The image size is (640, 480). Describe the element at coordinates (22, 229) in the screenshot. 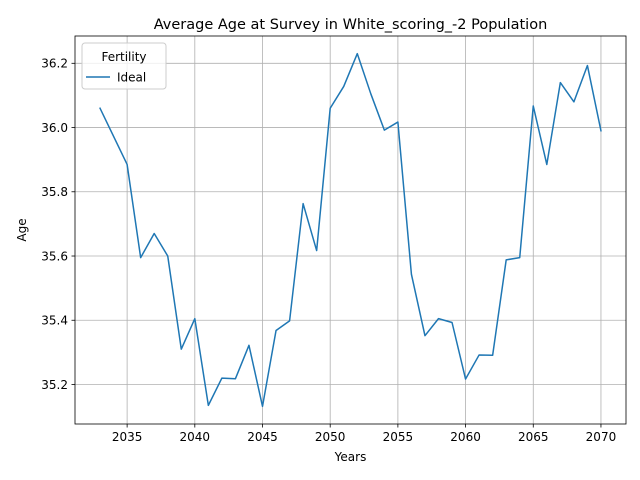

I see `y-axis-label: Age` at that location.